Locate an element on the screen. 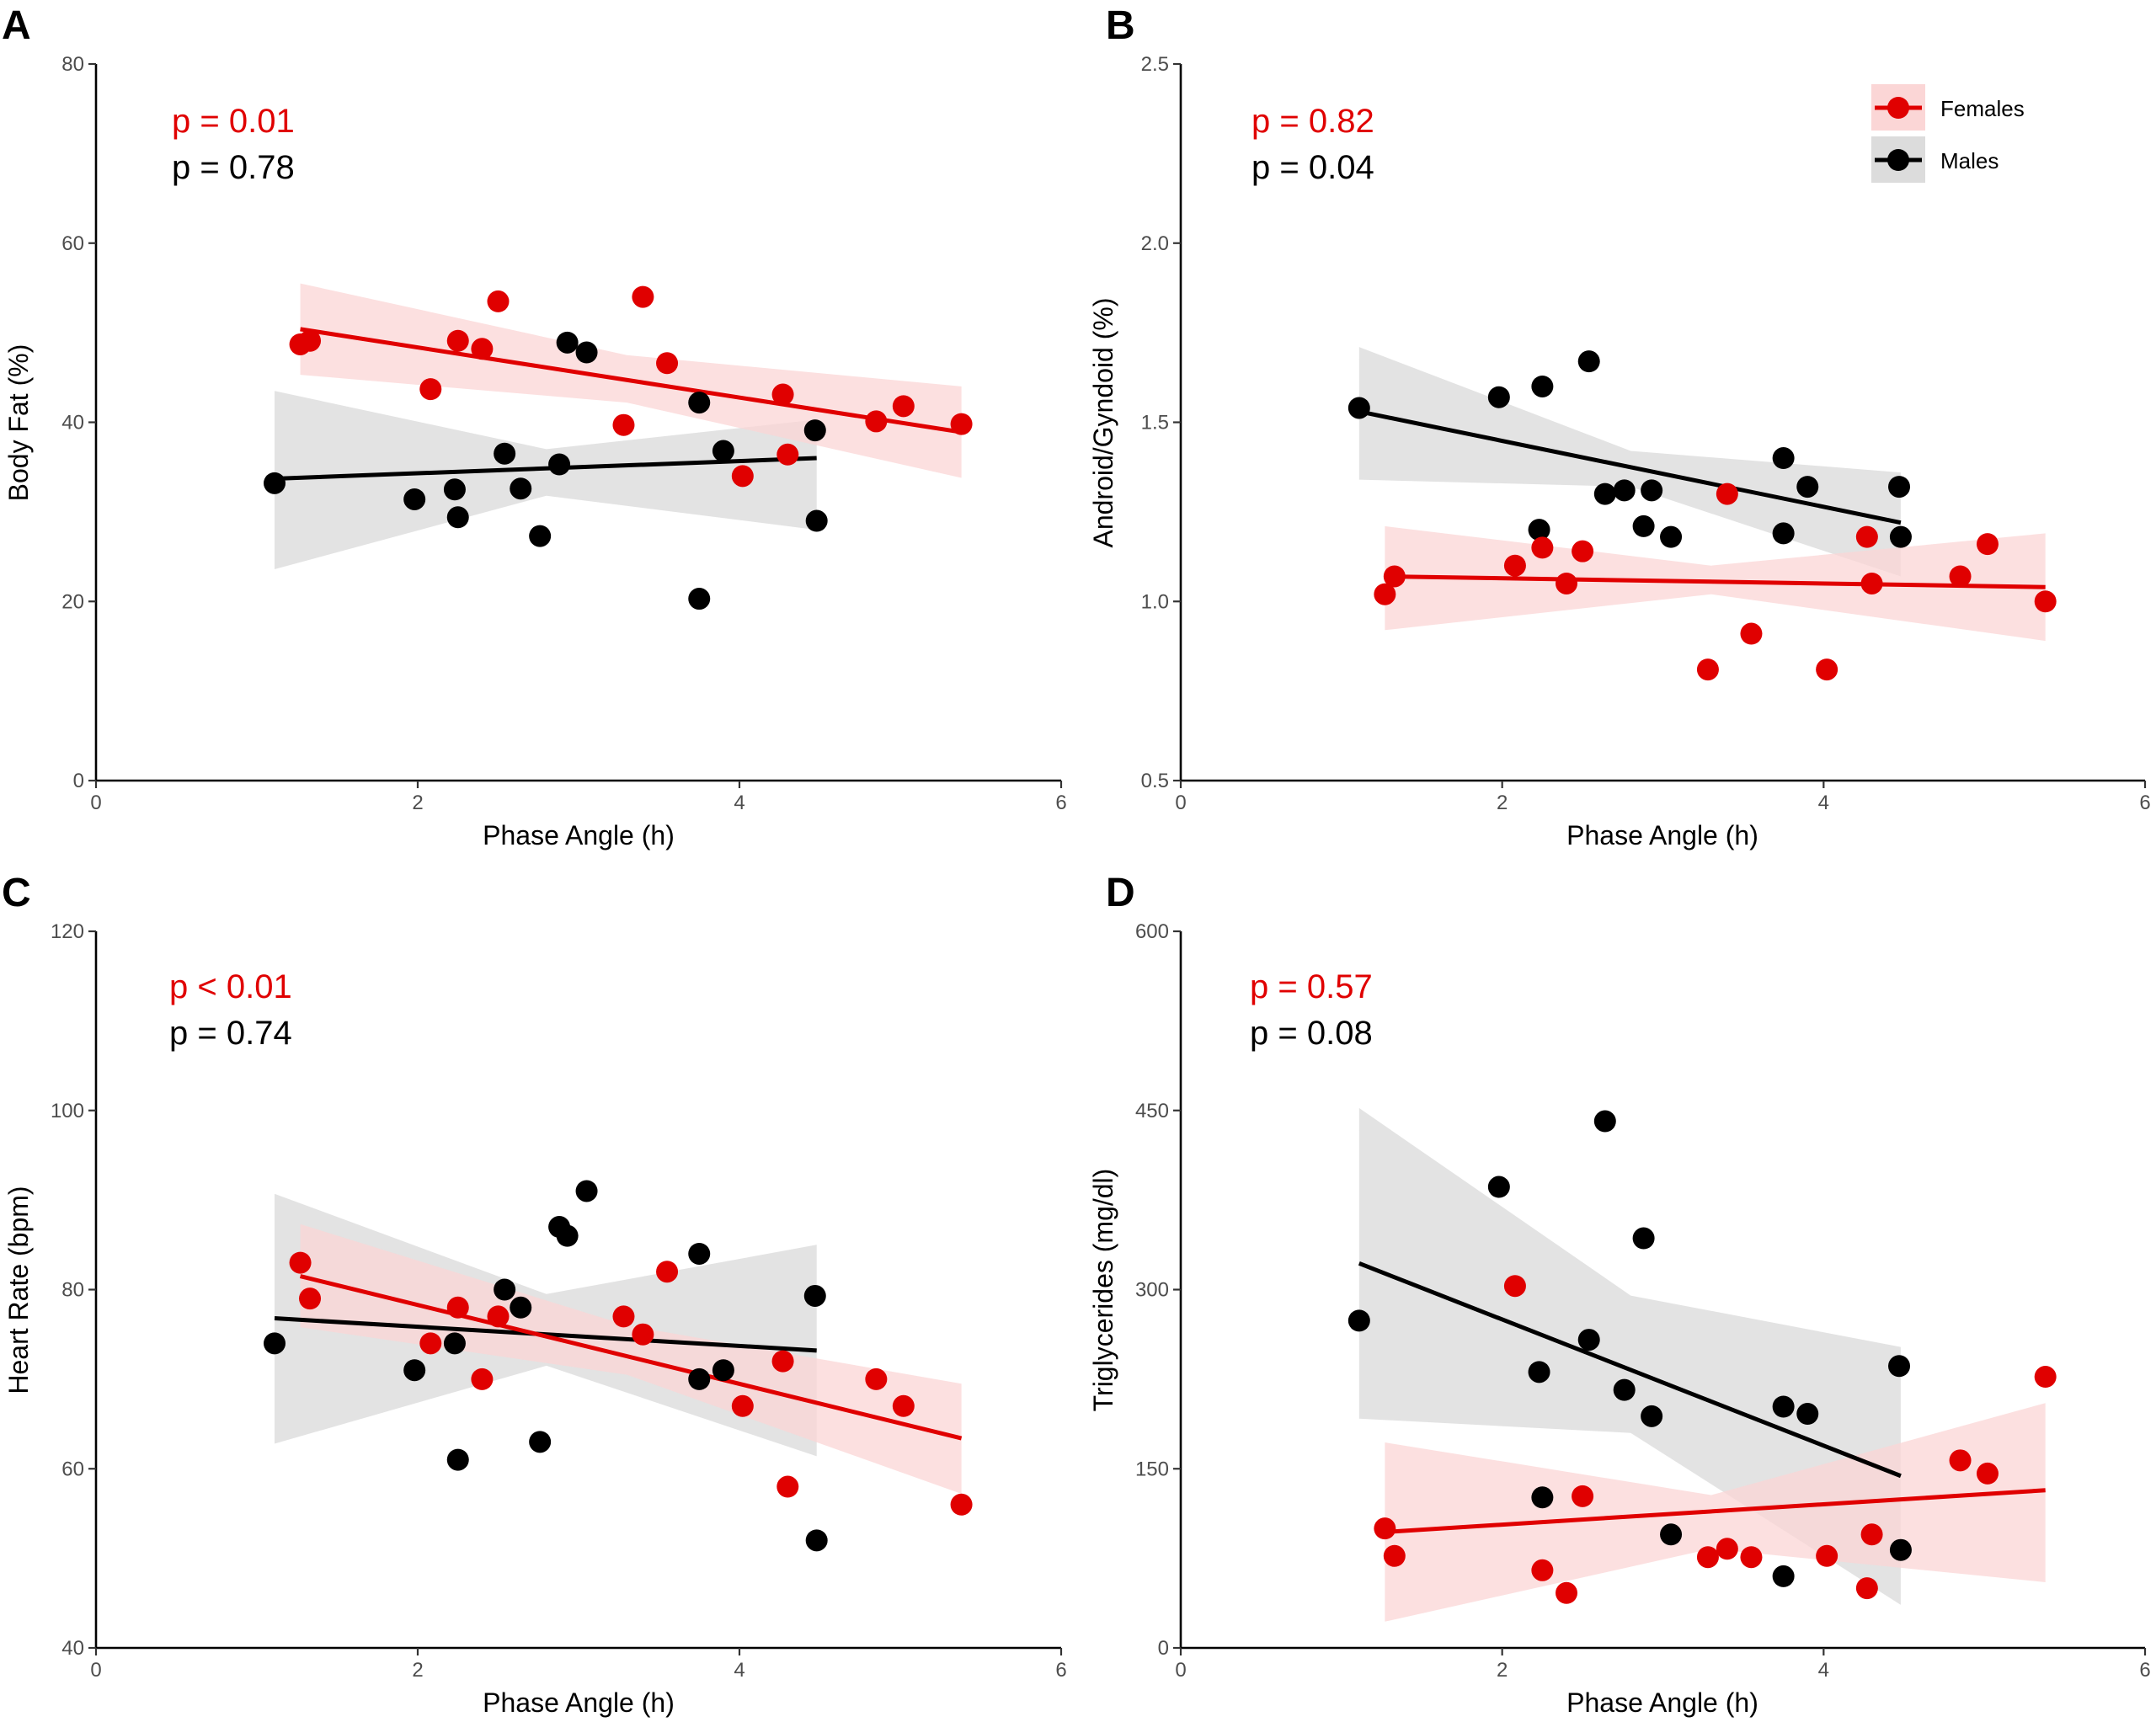 The height and width of the screenshot is (1722, 2156). panel-c-y-tick-label: 80 is located at coordinates (72, 1290).